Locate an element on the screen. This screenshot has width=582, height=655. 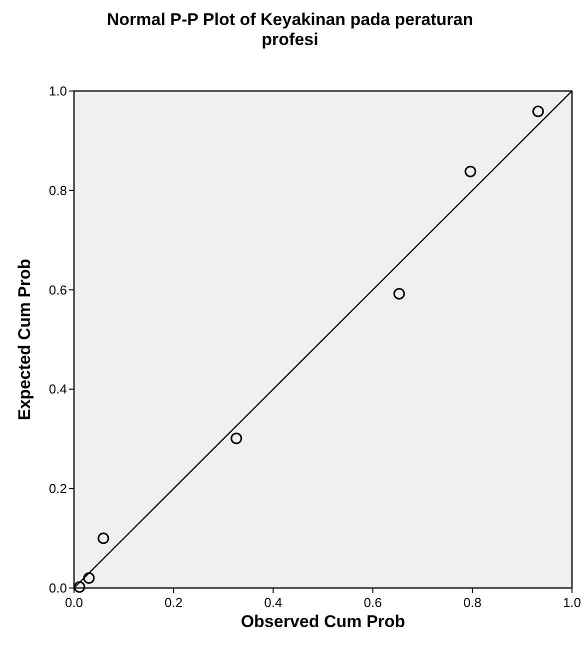
x-axis-title: Observed Cum Prob is located at coordinates (323, 621).